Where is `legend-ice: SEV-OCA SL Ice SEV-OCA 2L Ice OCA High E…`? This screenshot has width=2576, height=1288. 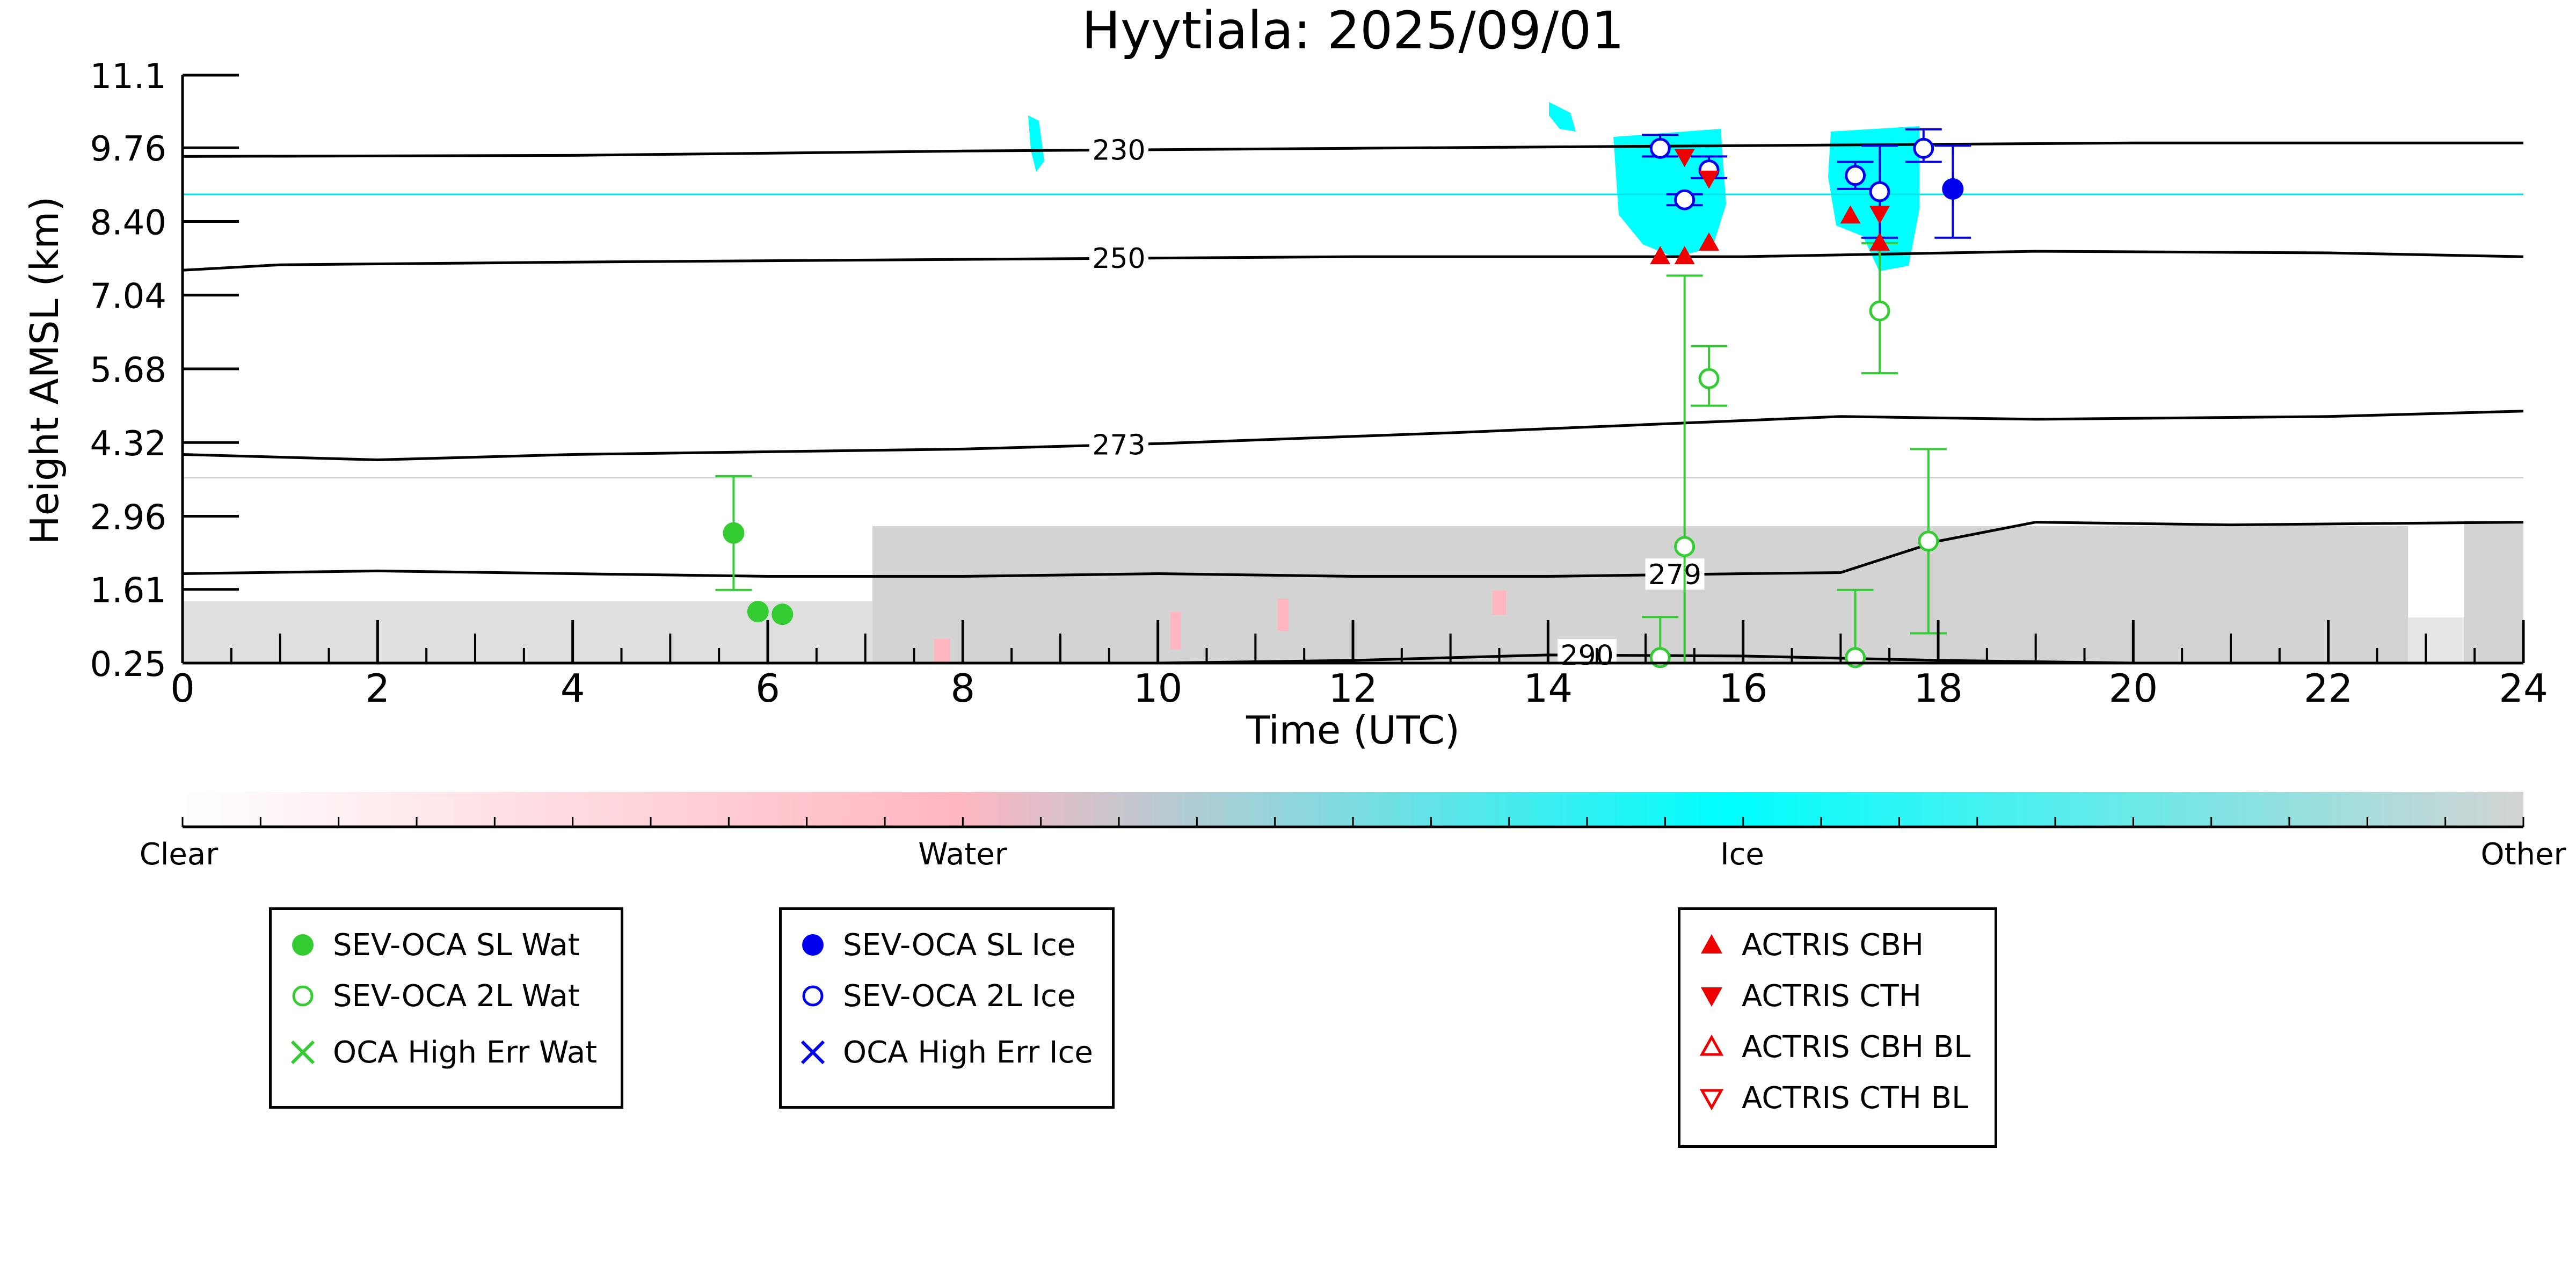
legend-ice: SEV-OCA SL Ice SEV-OCA 2L Ice OCA High E… is located at coordinates (947, 1008).